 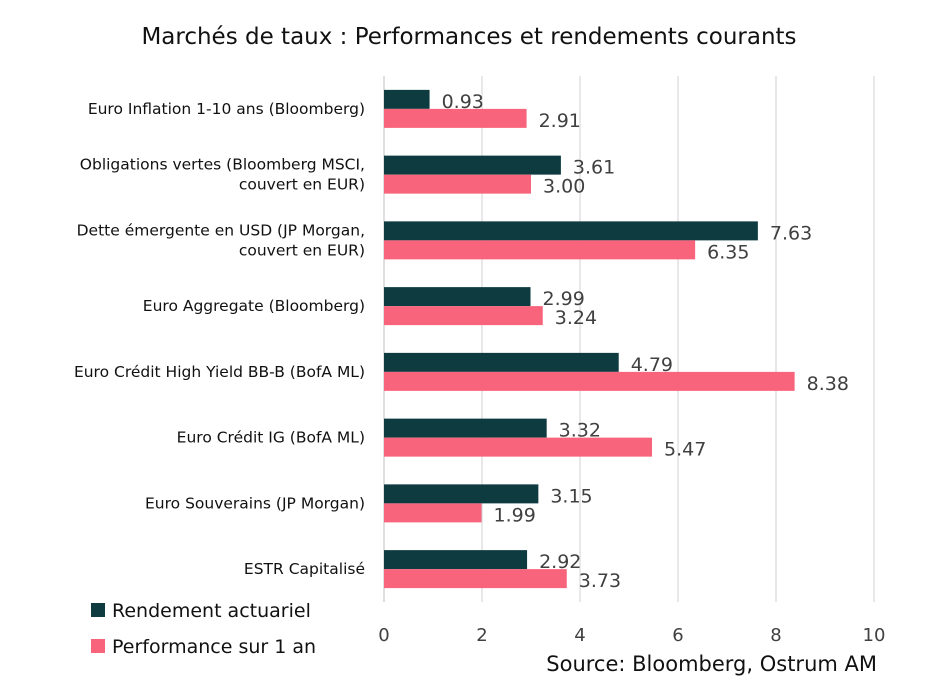 I want to click on legend-swatch-performance, so click(x=98, y=646).